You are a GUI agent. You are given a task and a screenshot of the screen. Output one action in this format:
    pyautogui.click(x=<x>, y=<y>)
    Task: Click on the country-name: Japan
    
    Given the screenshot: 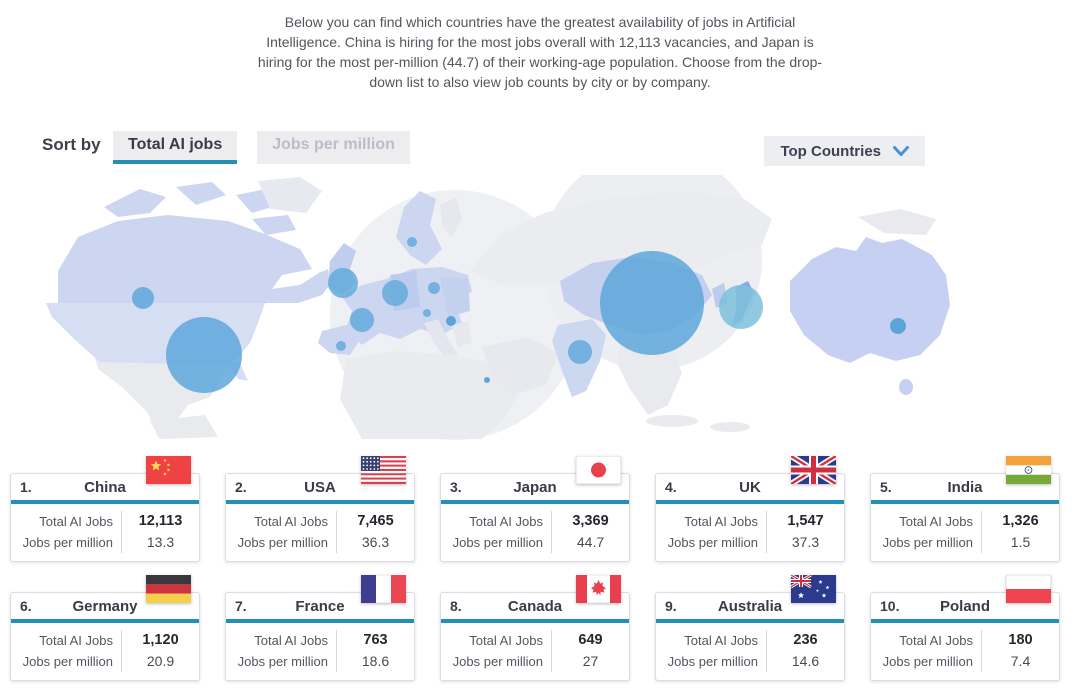 What is the action you would take?
    pyautogui.click(x=535, y=487)
    